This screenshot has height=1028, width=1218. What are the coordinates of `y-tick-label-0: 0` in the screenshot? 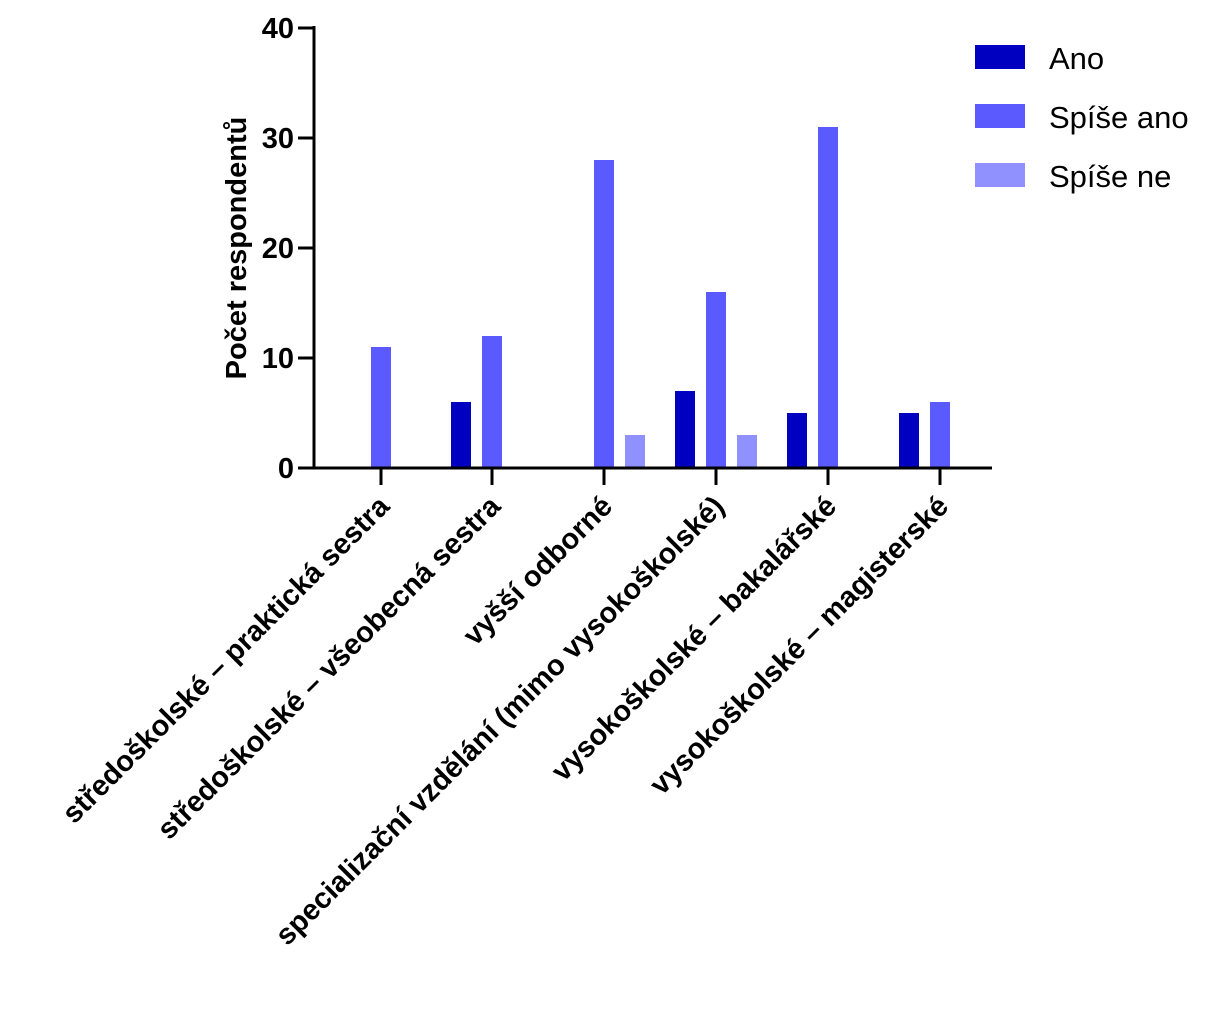 It's located at (286, 469).